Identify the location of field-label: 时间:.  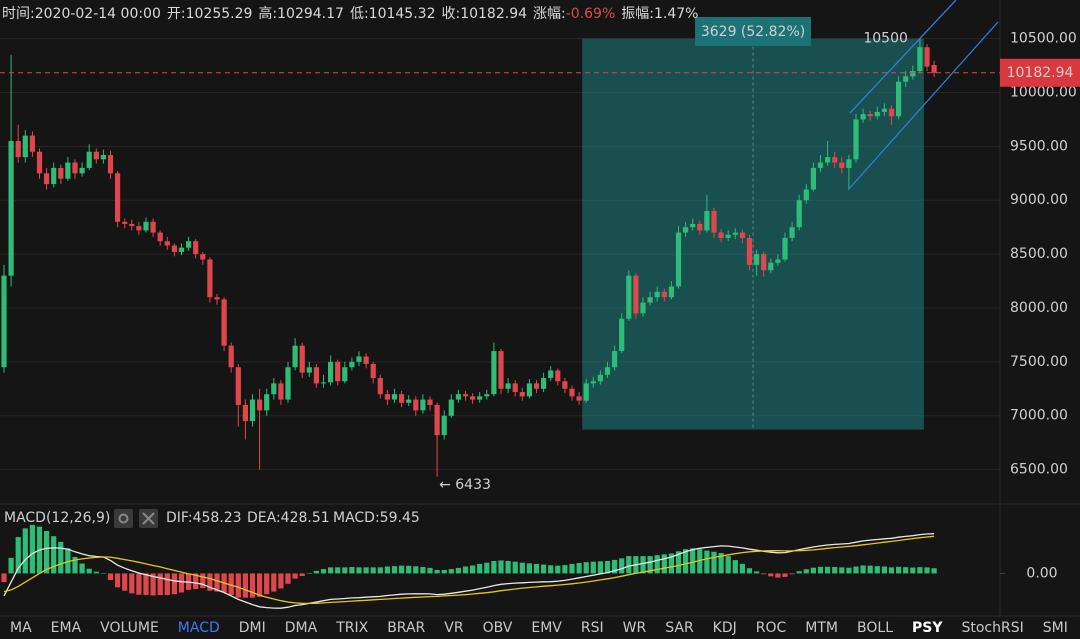
(18, 14).